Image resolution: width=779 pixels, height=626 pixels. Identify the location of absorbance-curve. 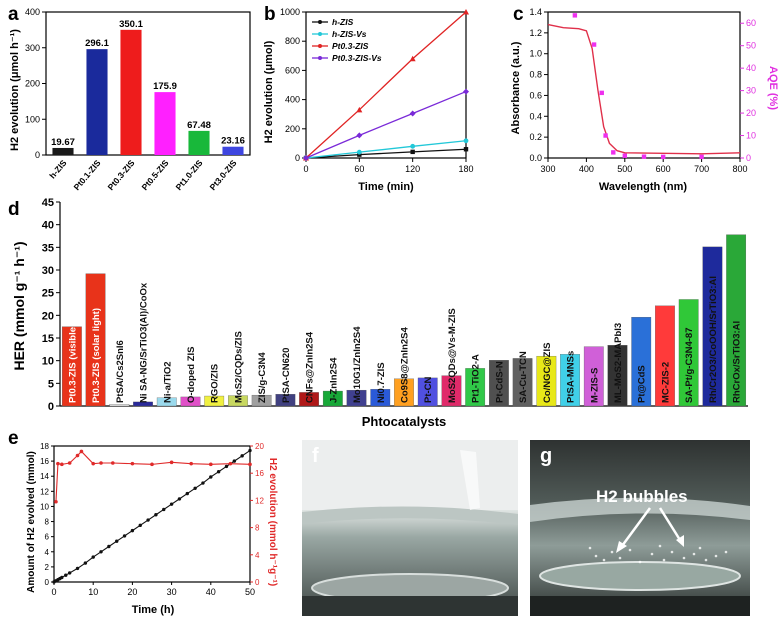
(644, 89).